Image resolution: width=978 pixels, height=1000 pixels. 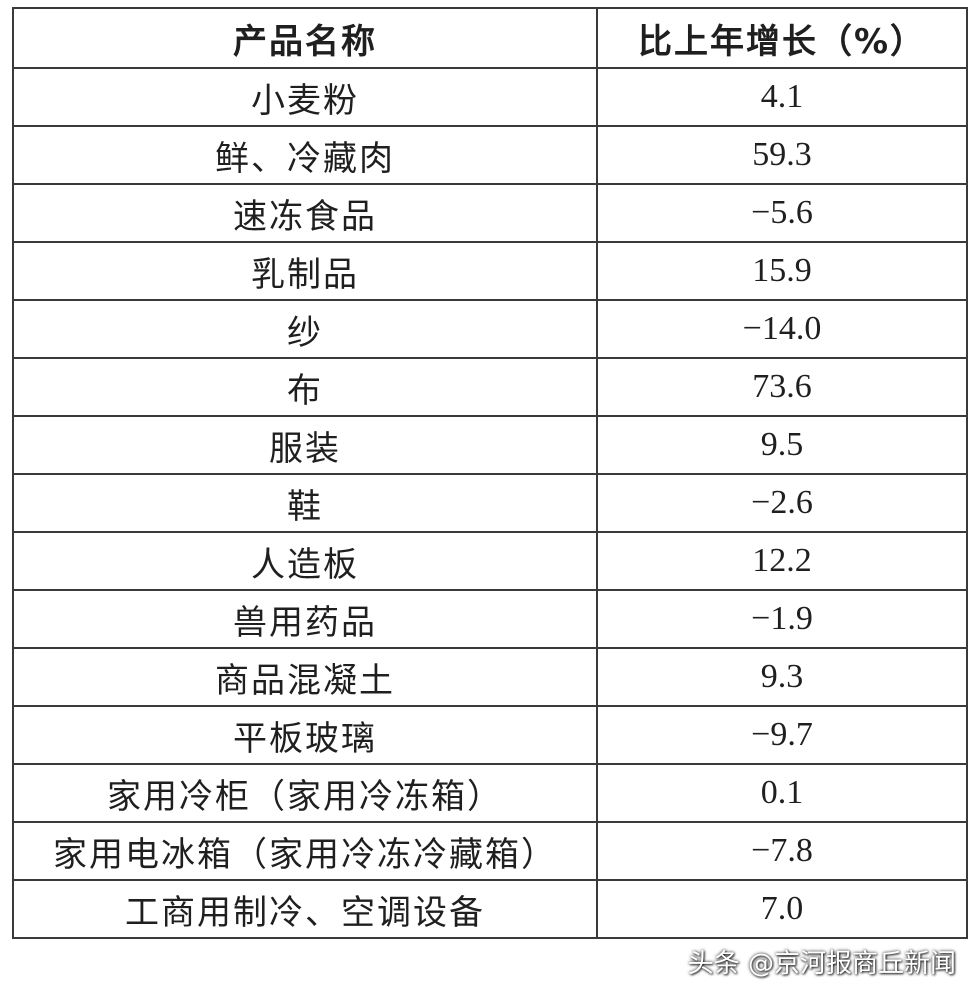 I want to click on product-name-cell: 乳制品, so click(x=305, y=271).